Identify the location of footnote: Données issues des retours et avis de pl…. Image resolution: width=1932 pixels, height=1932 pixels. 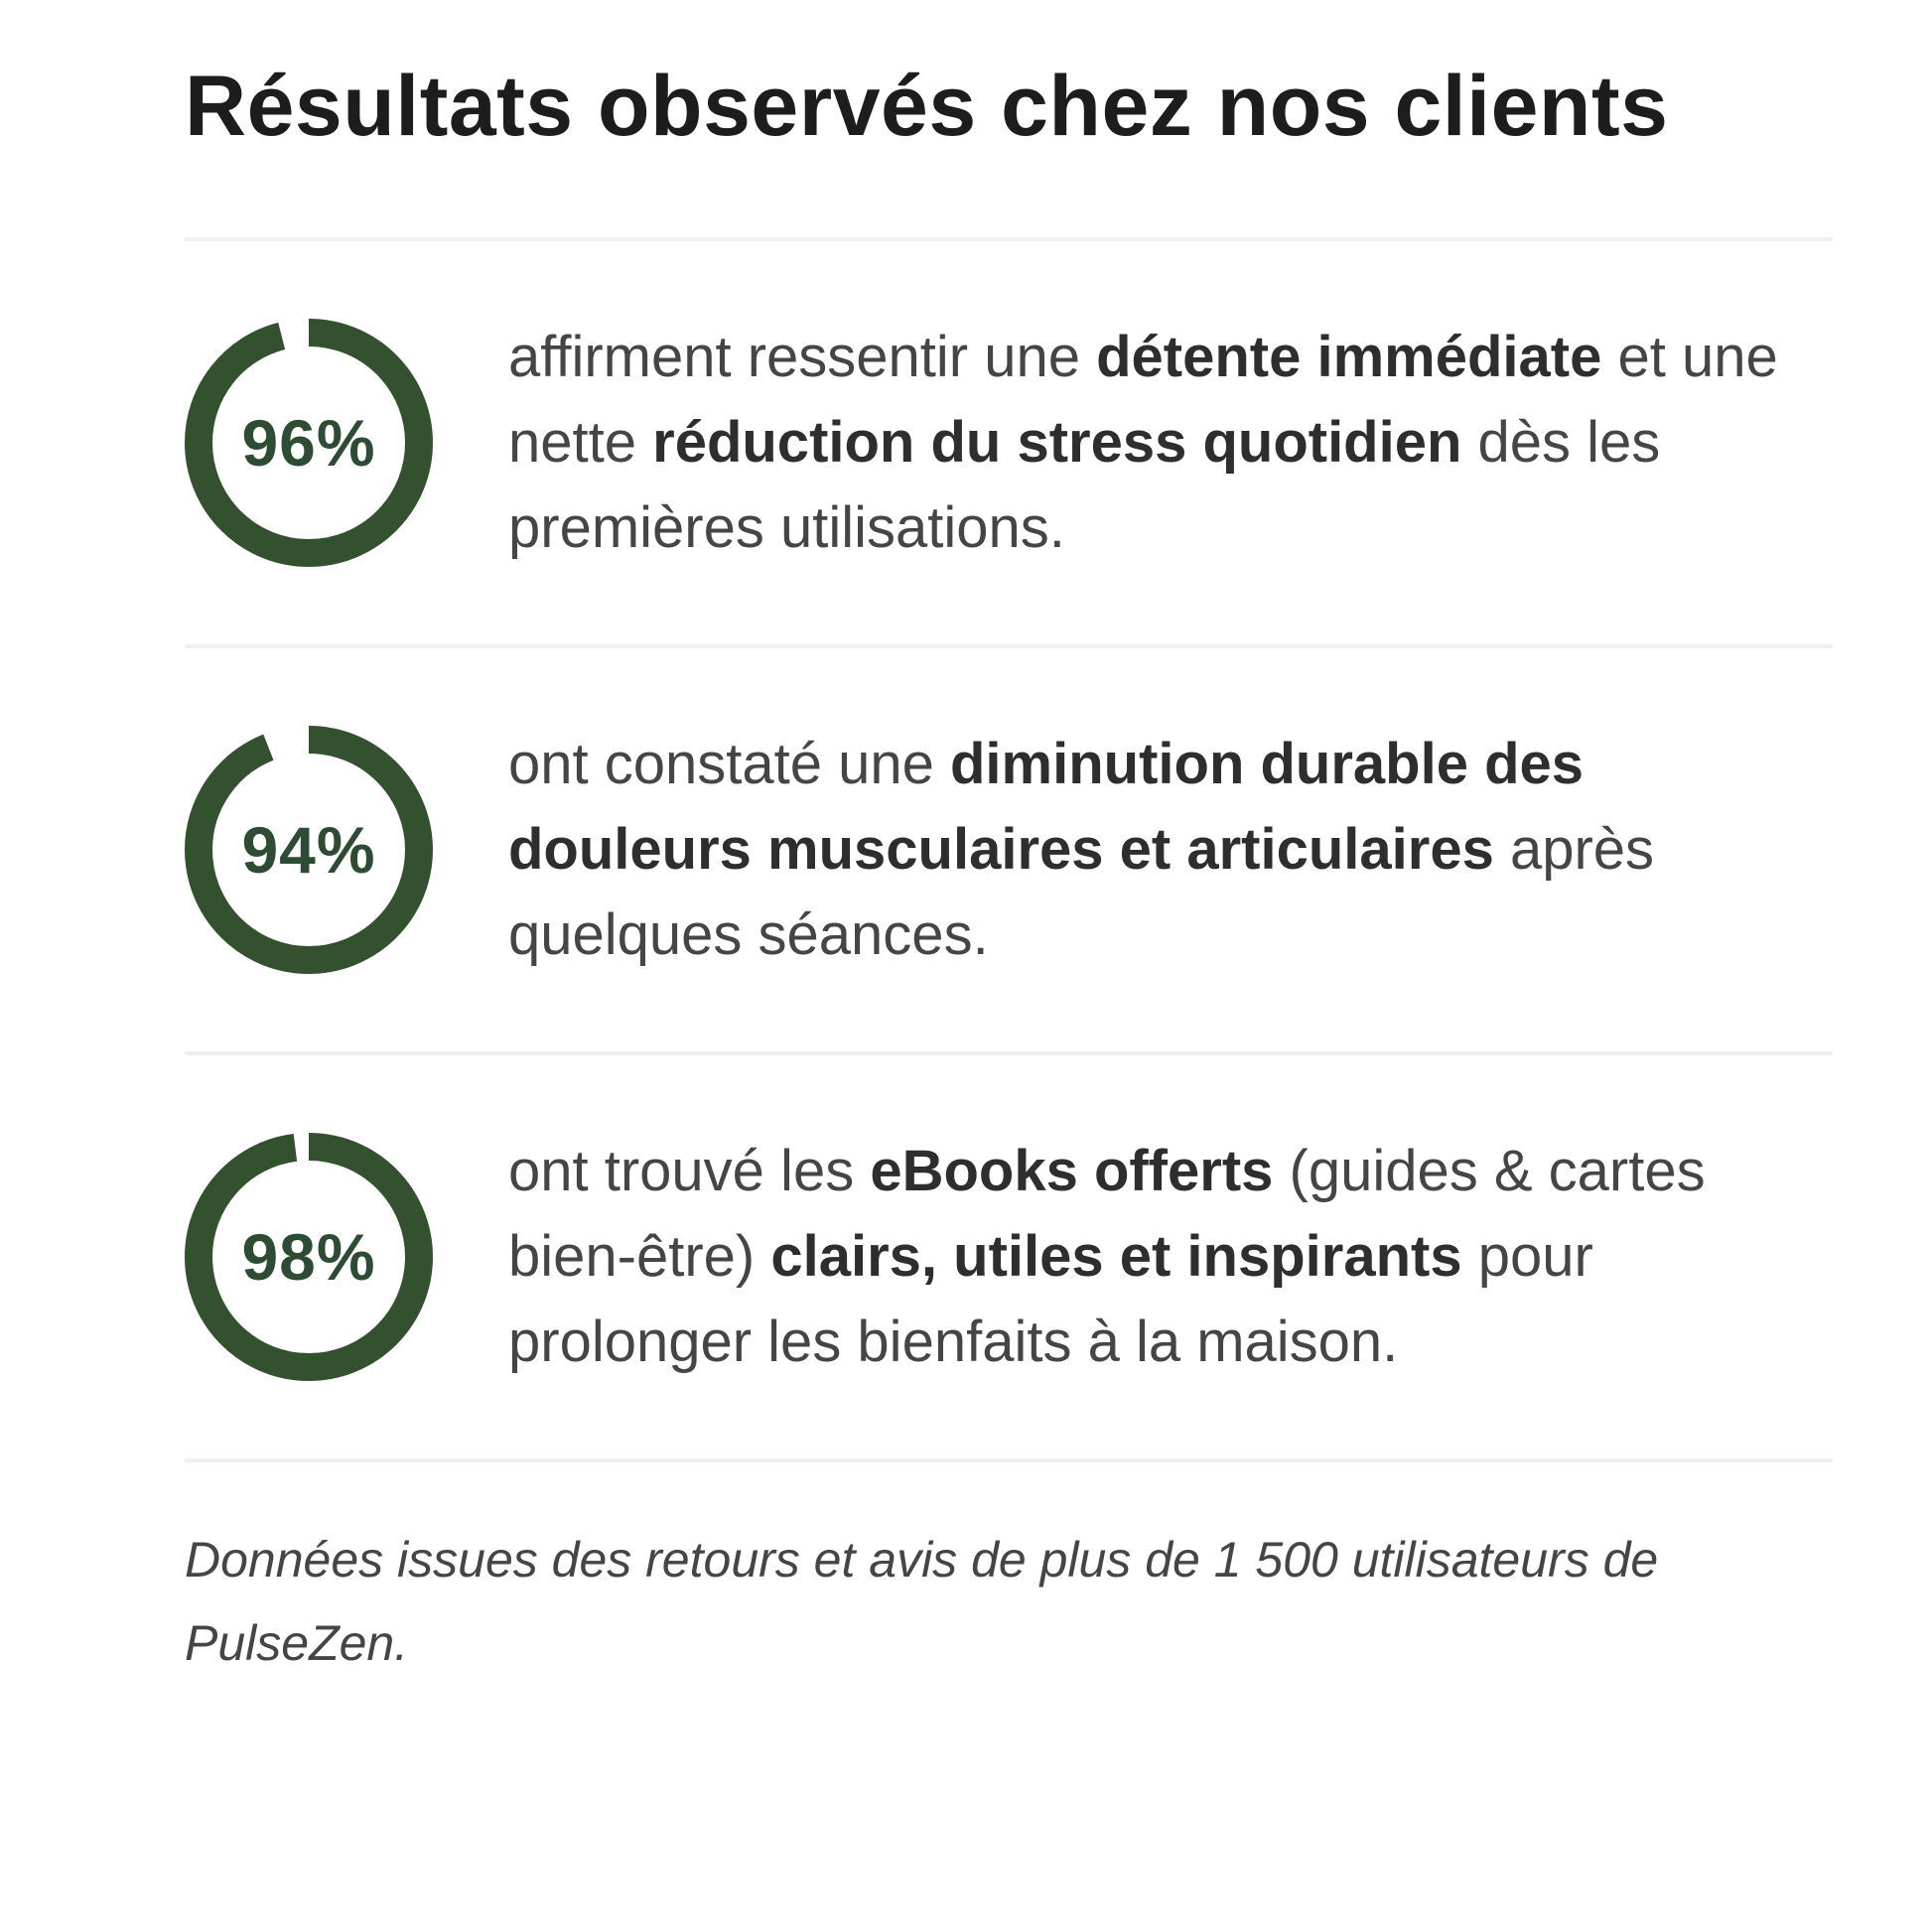
(922, 1601).